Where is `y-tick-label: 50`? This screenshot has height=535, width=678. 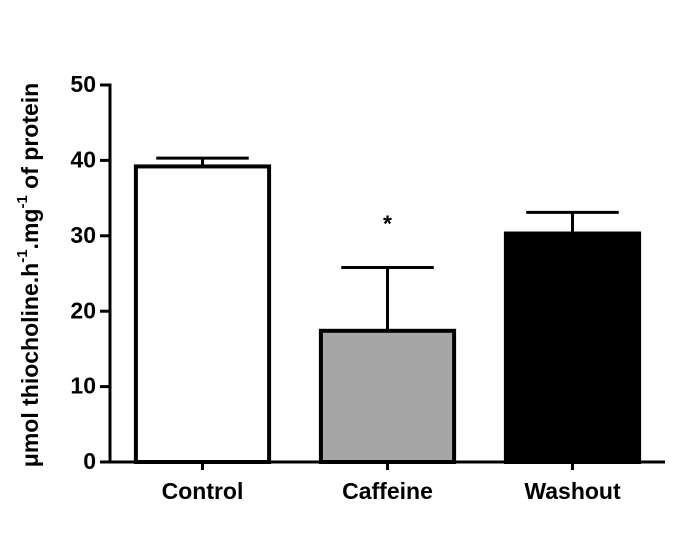
y-tick-label: 50 is located at coordinates (83, 84).